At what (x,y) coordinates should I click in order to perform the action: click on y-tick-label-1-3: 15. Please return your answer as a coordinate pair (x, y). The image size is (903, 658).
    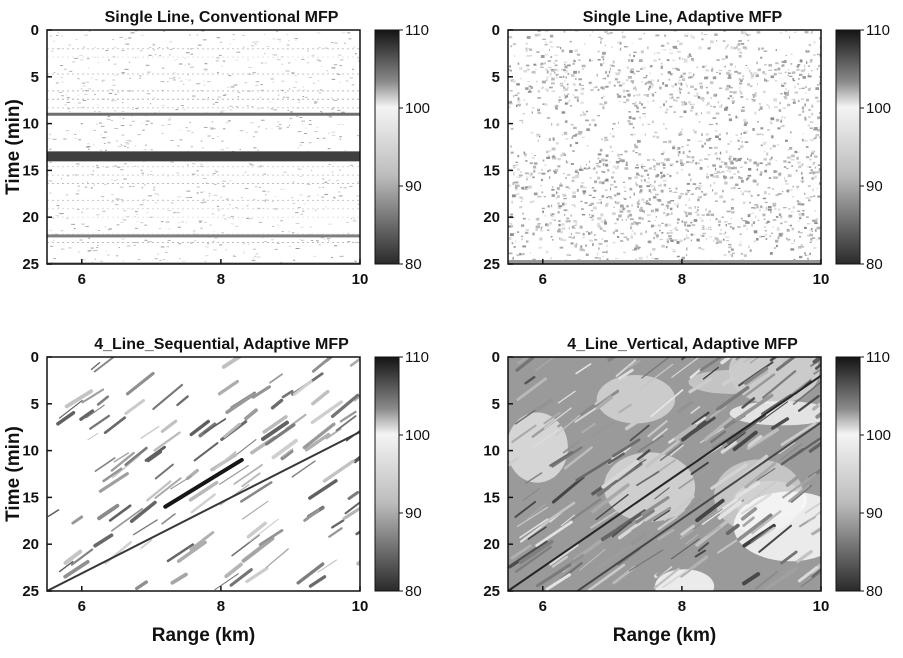
    Looking at the image, I should click on (30, 170).